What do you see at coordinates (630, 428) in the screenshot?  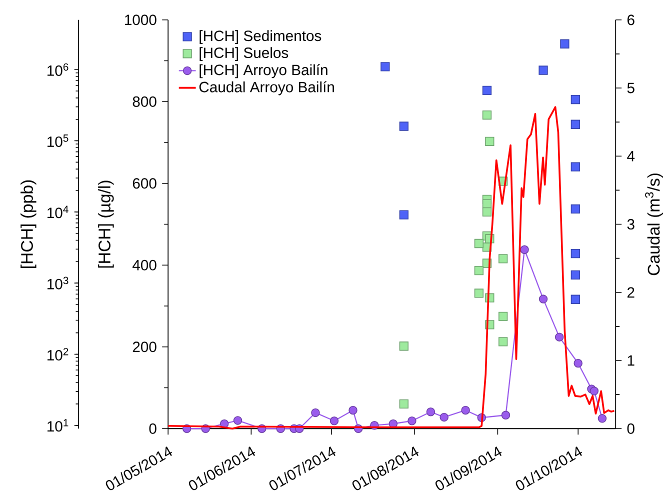 I see `y2-tick-label: 0` at bounding box center [630, 428].